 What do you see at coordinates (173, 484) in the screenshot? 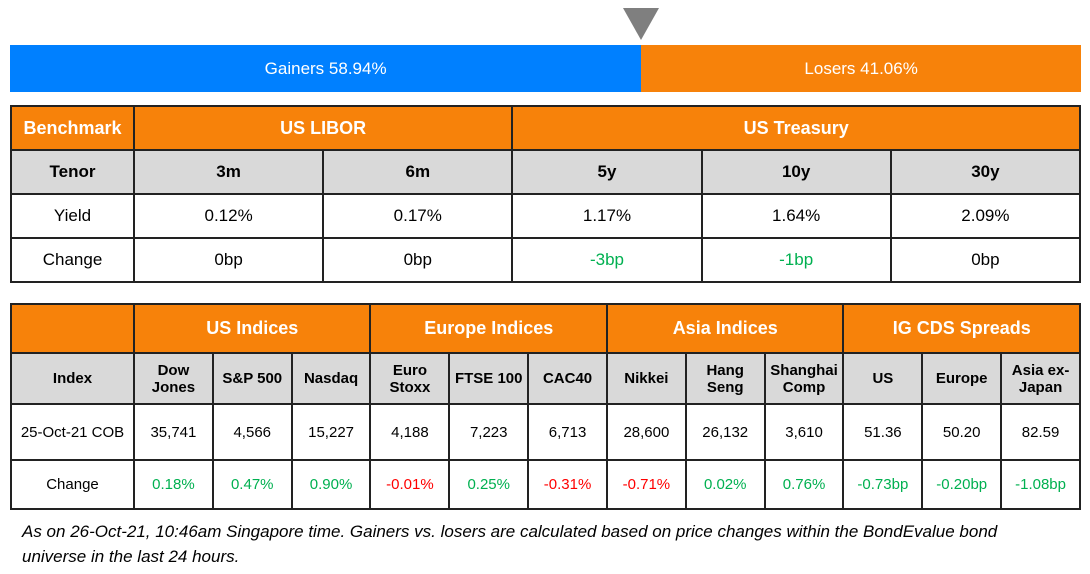
I see `index-change-cell: 0.18%` at bounding box center [173, 484].